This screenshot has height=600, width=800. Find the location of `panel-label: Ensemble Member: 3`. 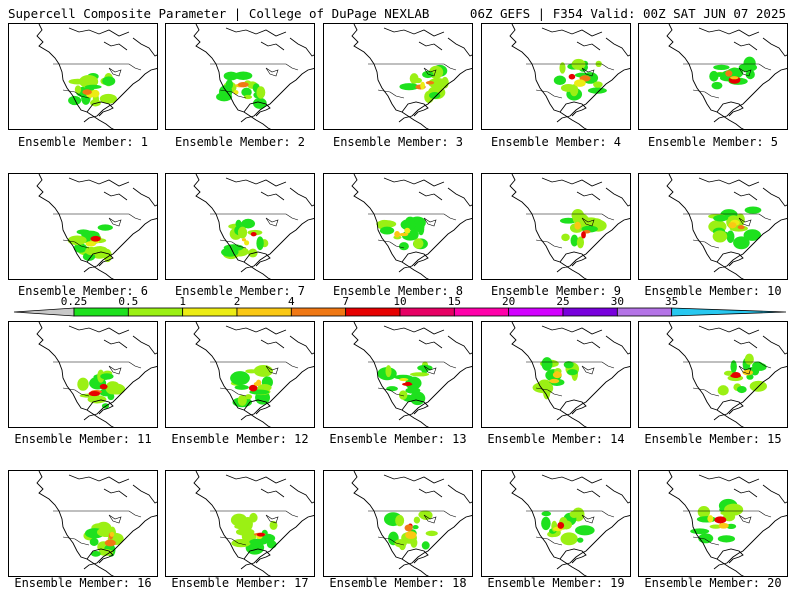

panel-label: Ensemble Member: 3 is located at coordinates (398, 142).